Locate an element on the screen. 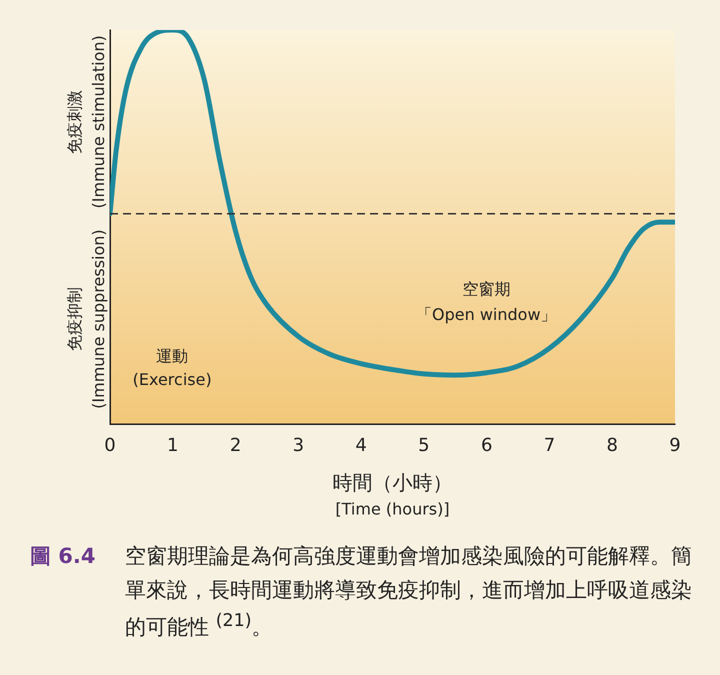 The height and width of the screenshot is (675, 720). caption: 圖 6.4 is located at coordinates (63, 556).